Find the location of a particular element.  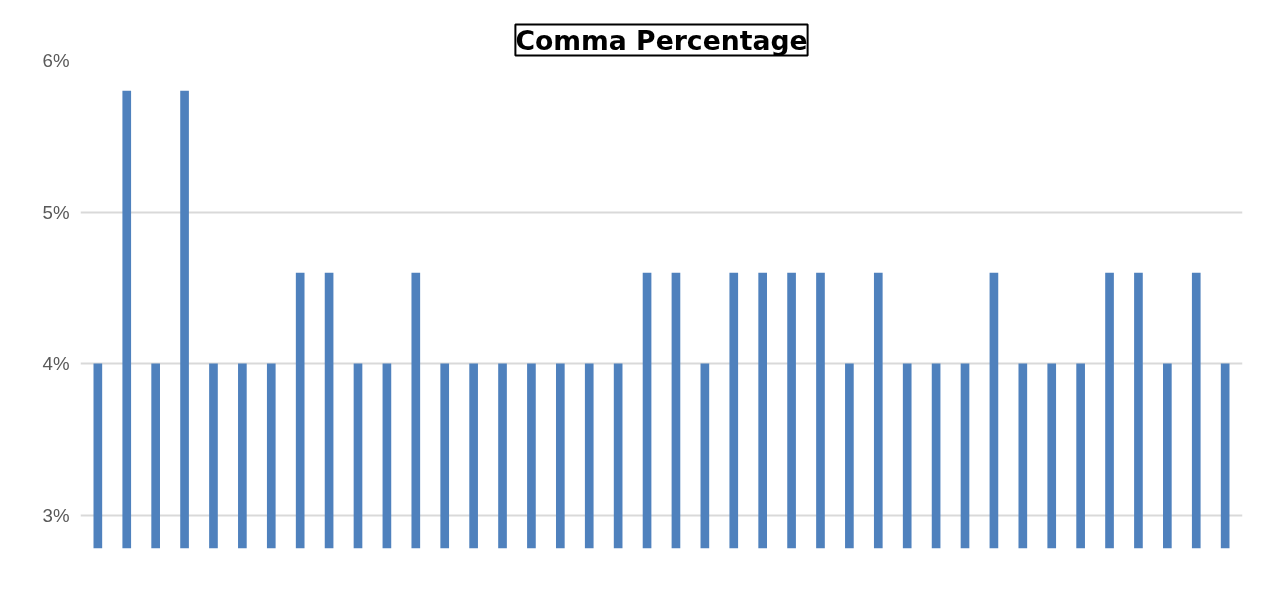

y-tick-label: 6% is located at coordinates (56, 60).